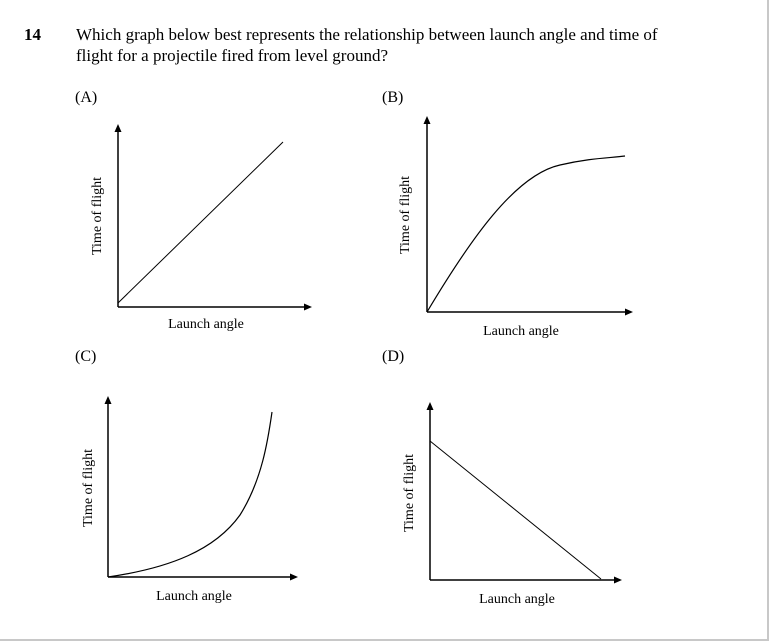 This screenshot has width=769, height=641. I want to click on graph-a-ylabel: Time of flight, so click(97, 216).